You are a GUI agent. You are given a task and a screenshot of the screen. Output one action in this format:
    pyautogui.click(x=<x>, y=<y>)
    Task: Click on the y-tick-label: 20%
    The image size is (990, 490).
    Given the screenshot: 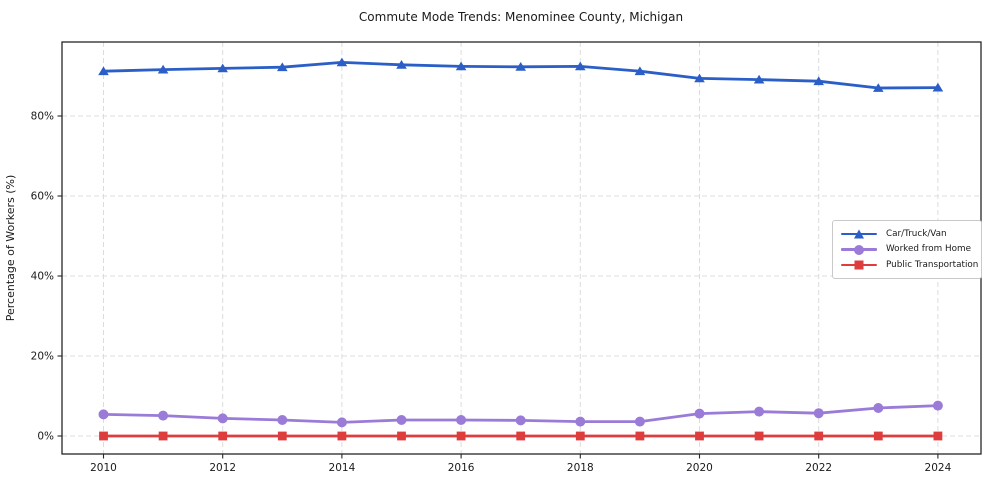 What is the action you would take?
    pyautogui.click(x=42, y=357)
    